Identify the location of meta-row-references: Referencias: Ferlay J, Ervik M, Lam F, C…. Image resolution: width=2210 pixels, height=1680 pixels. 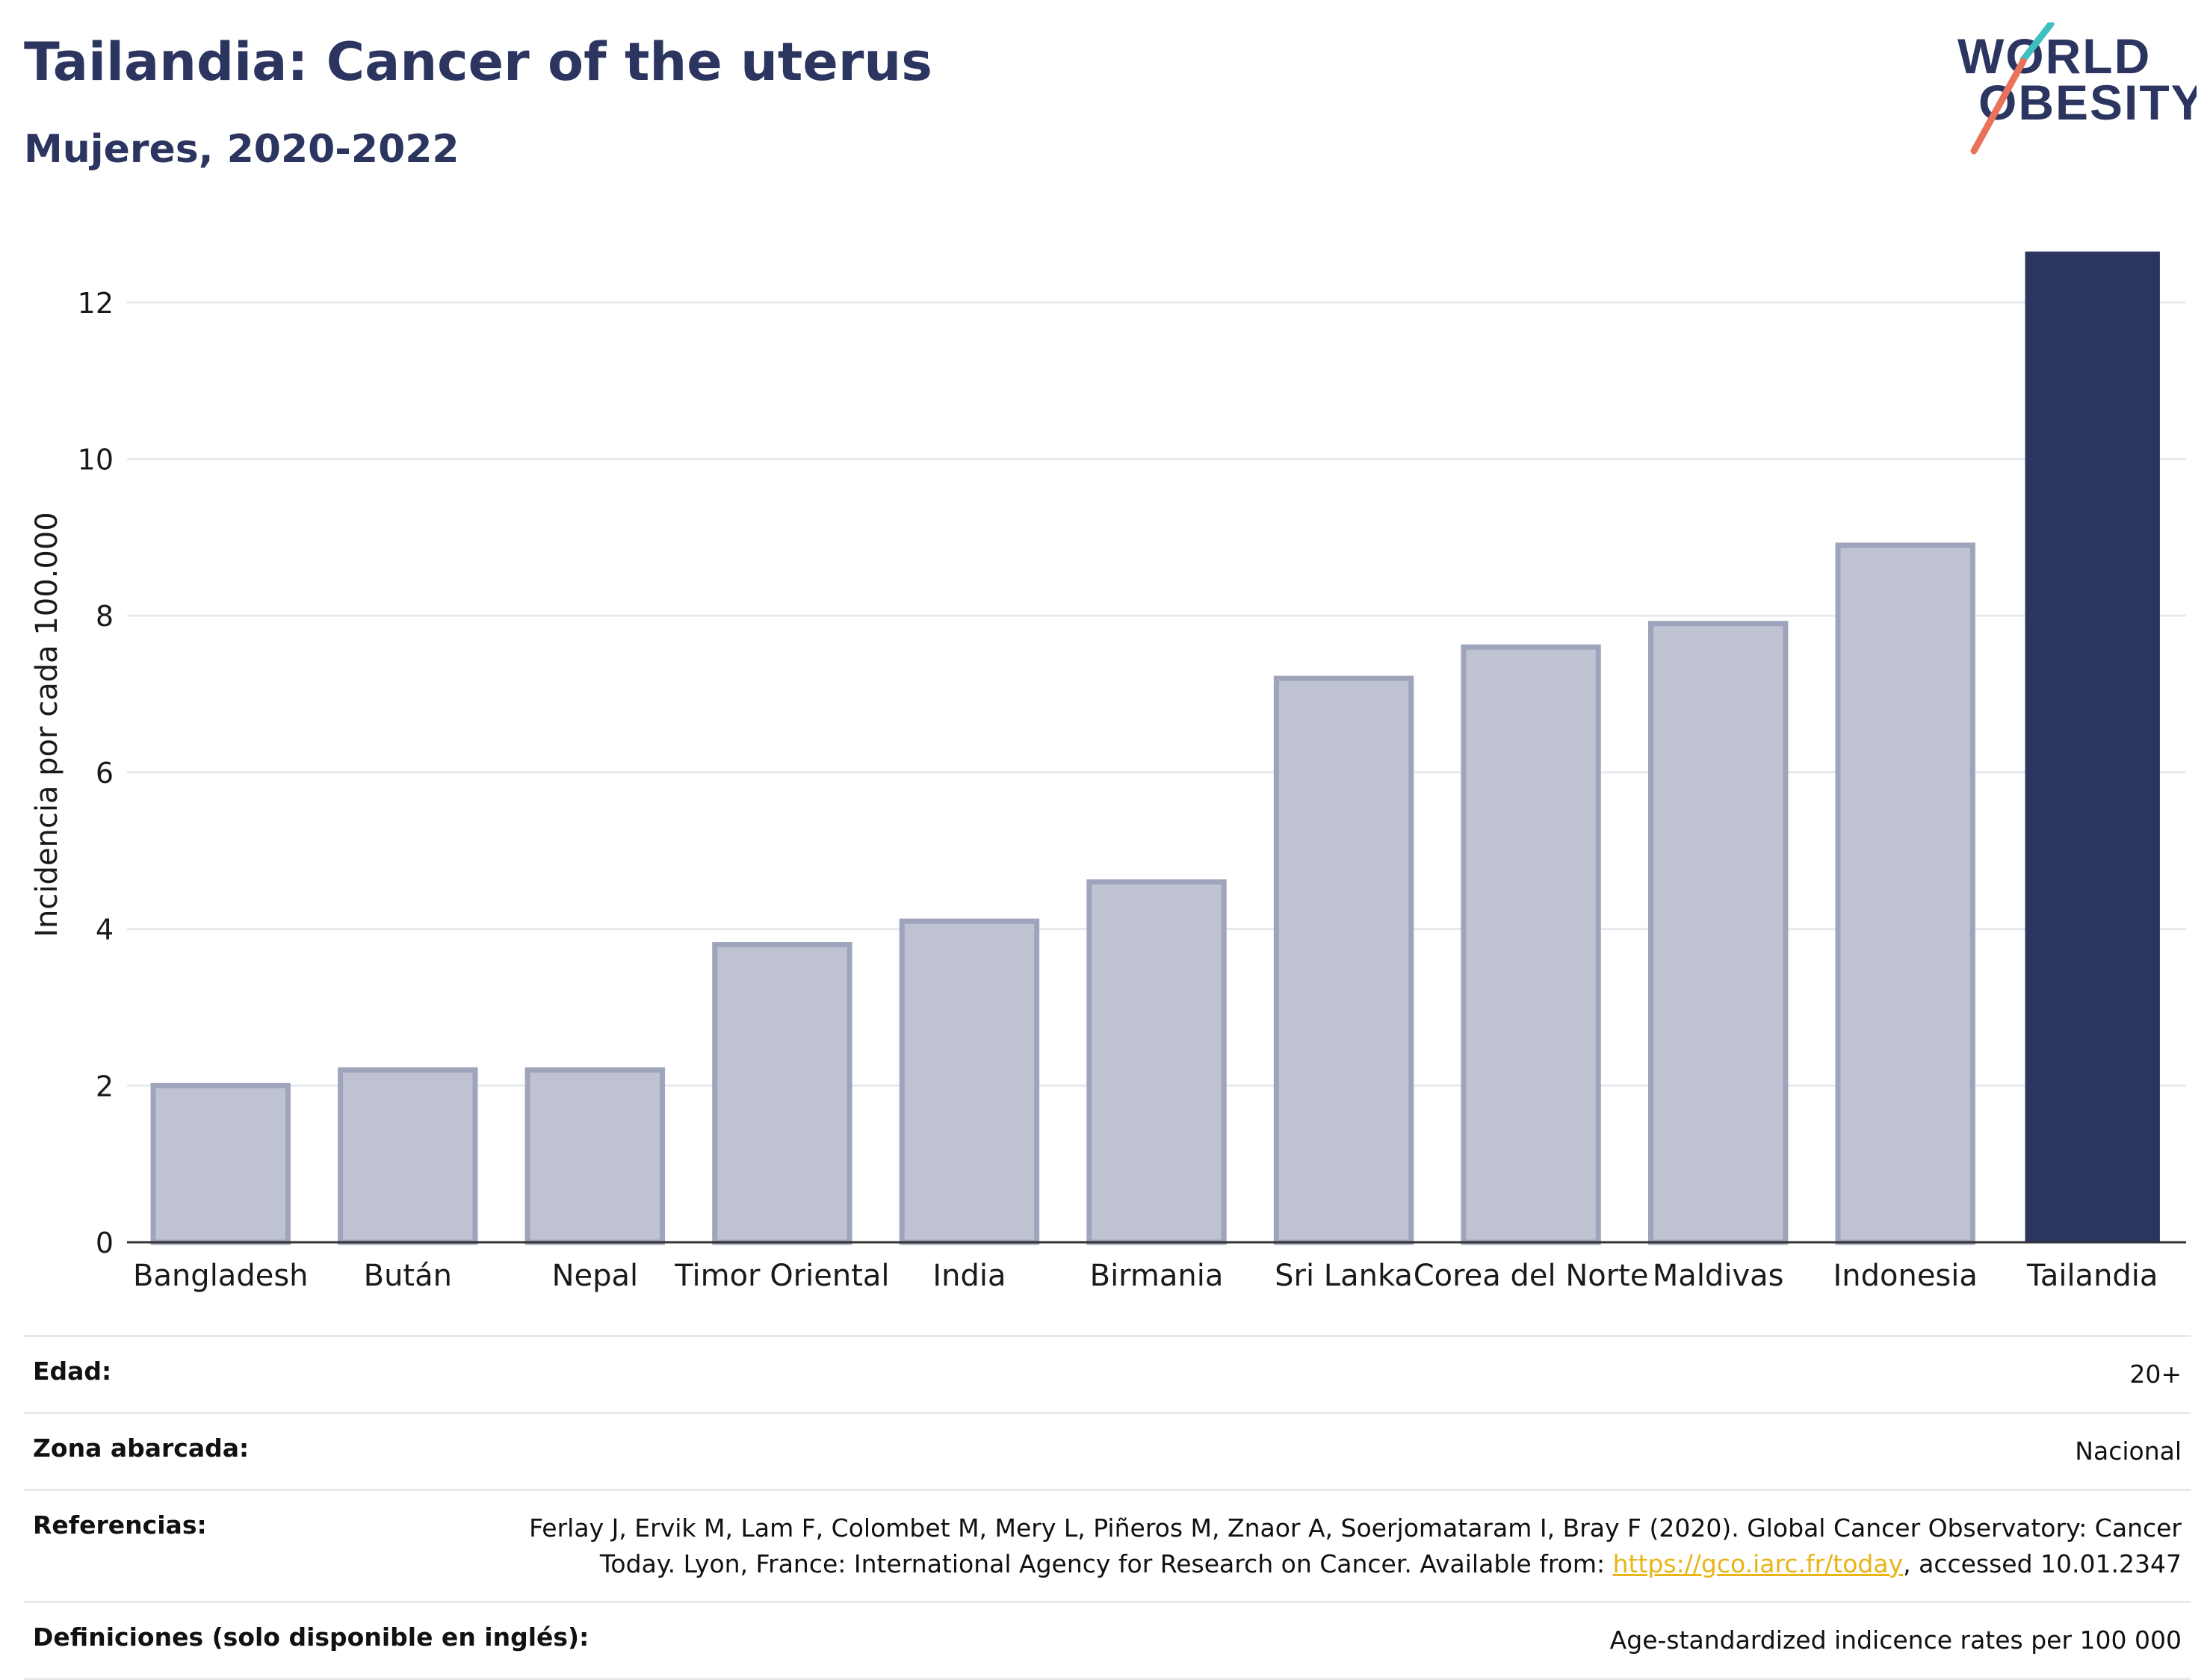
(1107, 1545).